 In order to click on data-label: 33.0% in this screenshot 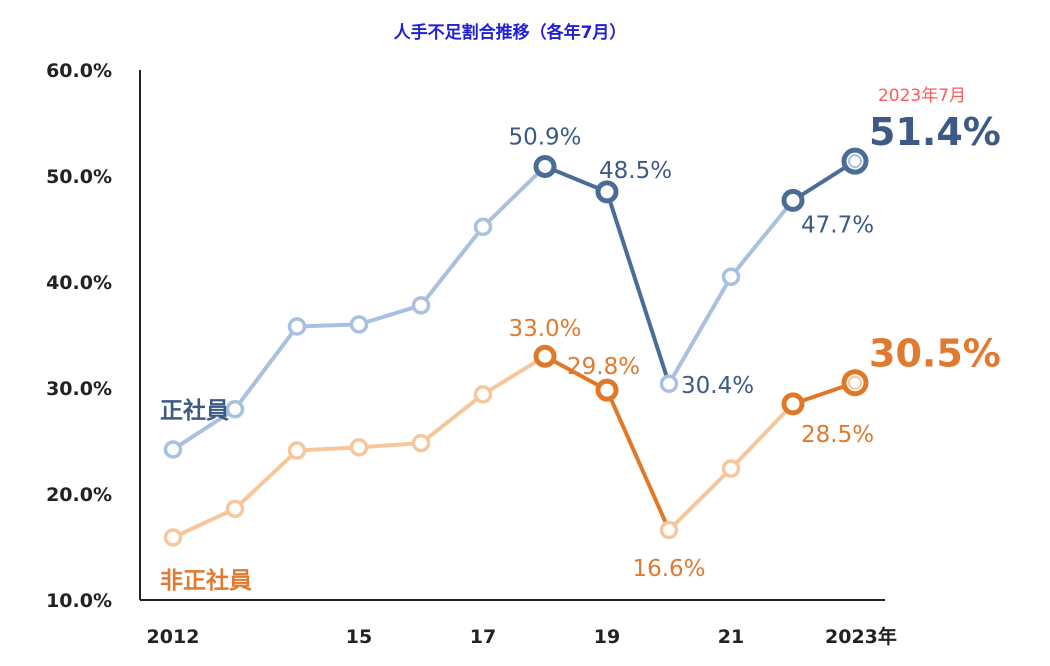, I will do `click(544, 329)`.